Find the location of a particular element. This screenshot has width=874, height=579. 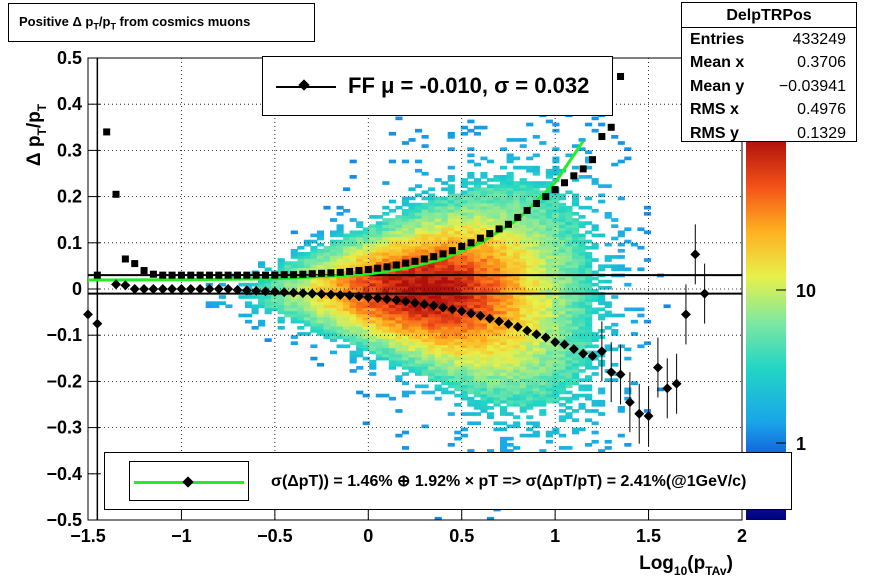

sigma-marker is located at coordinates (340, 272).